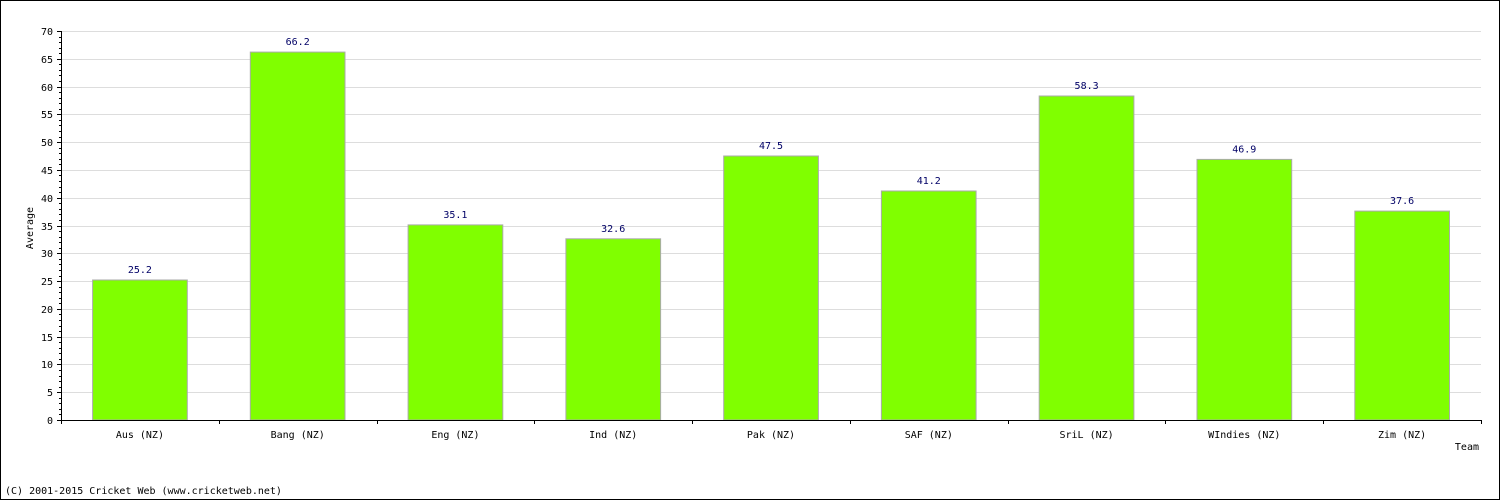  Describe the element at coordinates (1087, 86) in the screenshot. I see `data-label: 58.3` at that location.